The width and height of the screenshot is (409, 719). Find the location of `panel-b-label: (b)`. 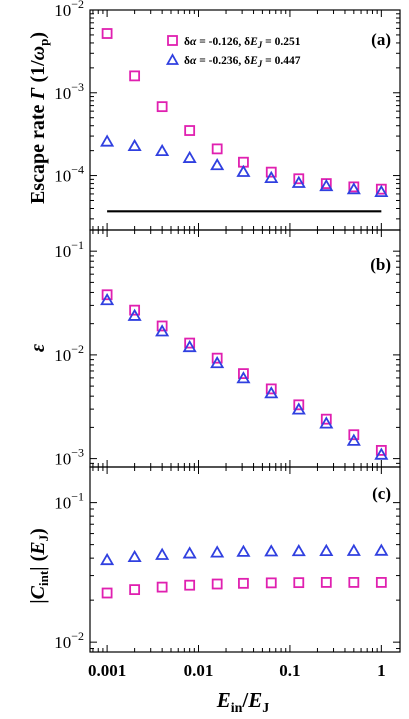

panel-b-label: (b) is located at coordinates (380, 264).